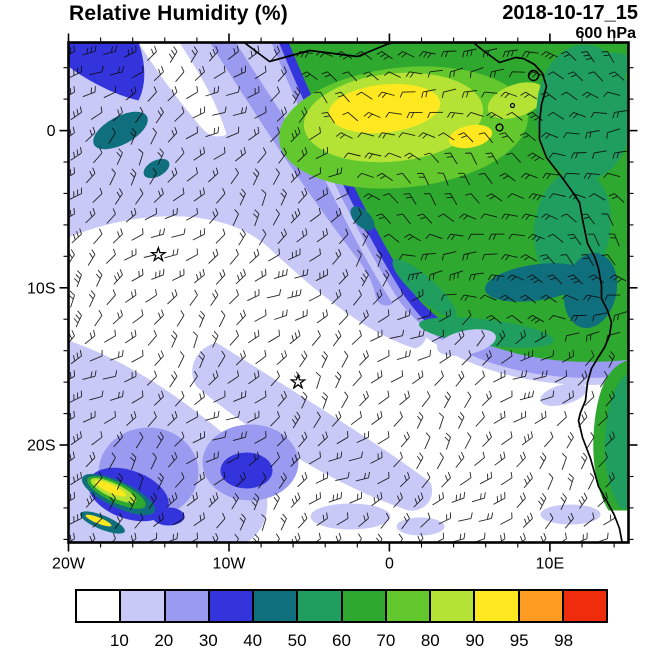  Describe the element at coordinates (51, 131) in the screenshot. I see `y-tick-label: 0` at that location.